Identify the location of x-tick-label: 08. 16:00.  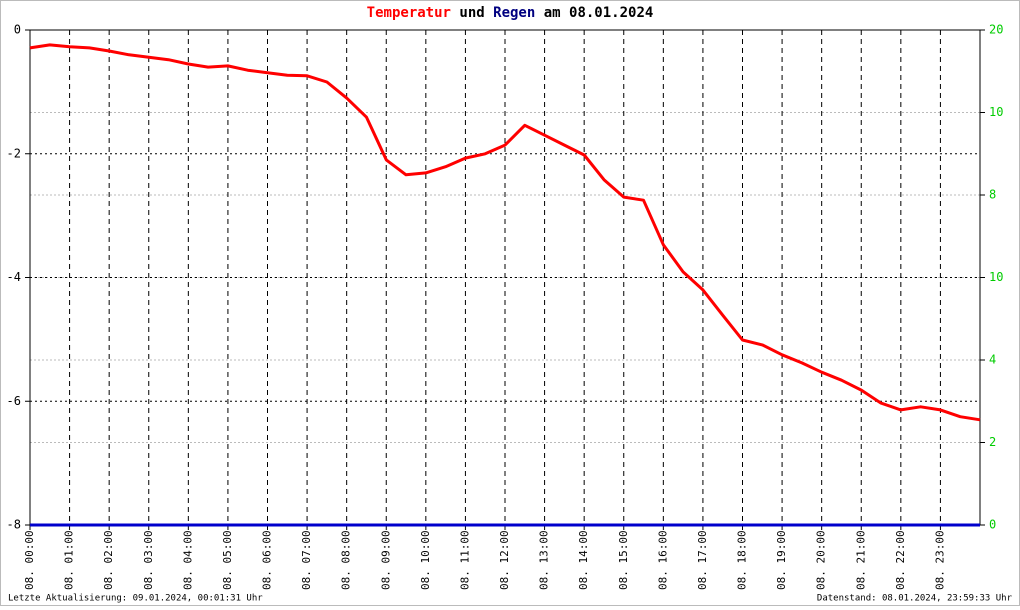
(662, 560).